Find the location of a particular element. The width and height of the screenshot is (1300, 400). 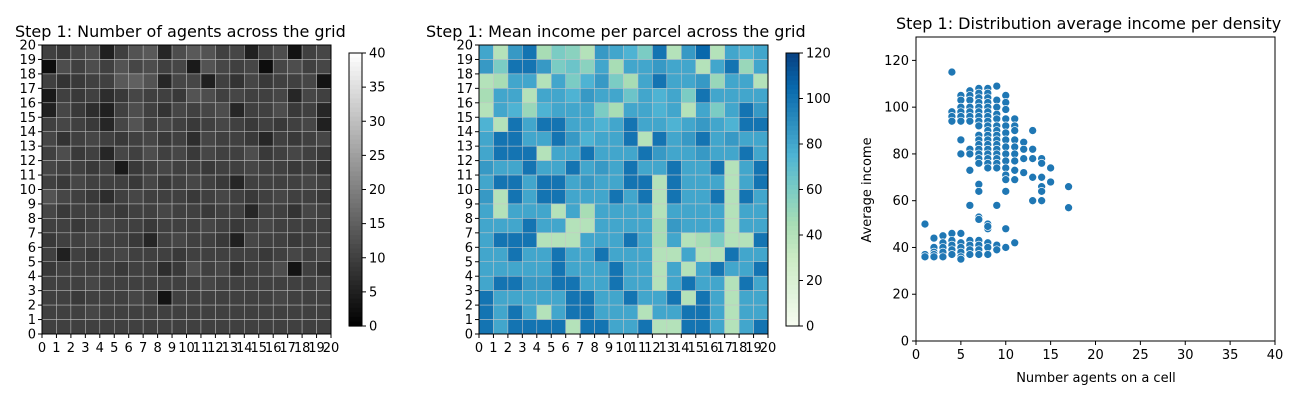

income-heatmap-x-tick-label: 12 is located at coordinates (652, 348).